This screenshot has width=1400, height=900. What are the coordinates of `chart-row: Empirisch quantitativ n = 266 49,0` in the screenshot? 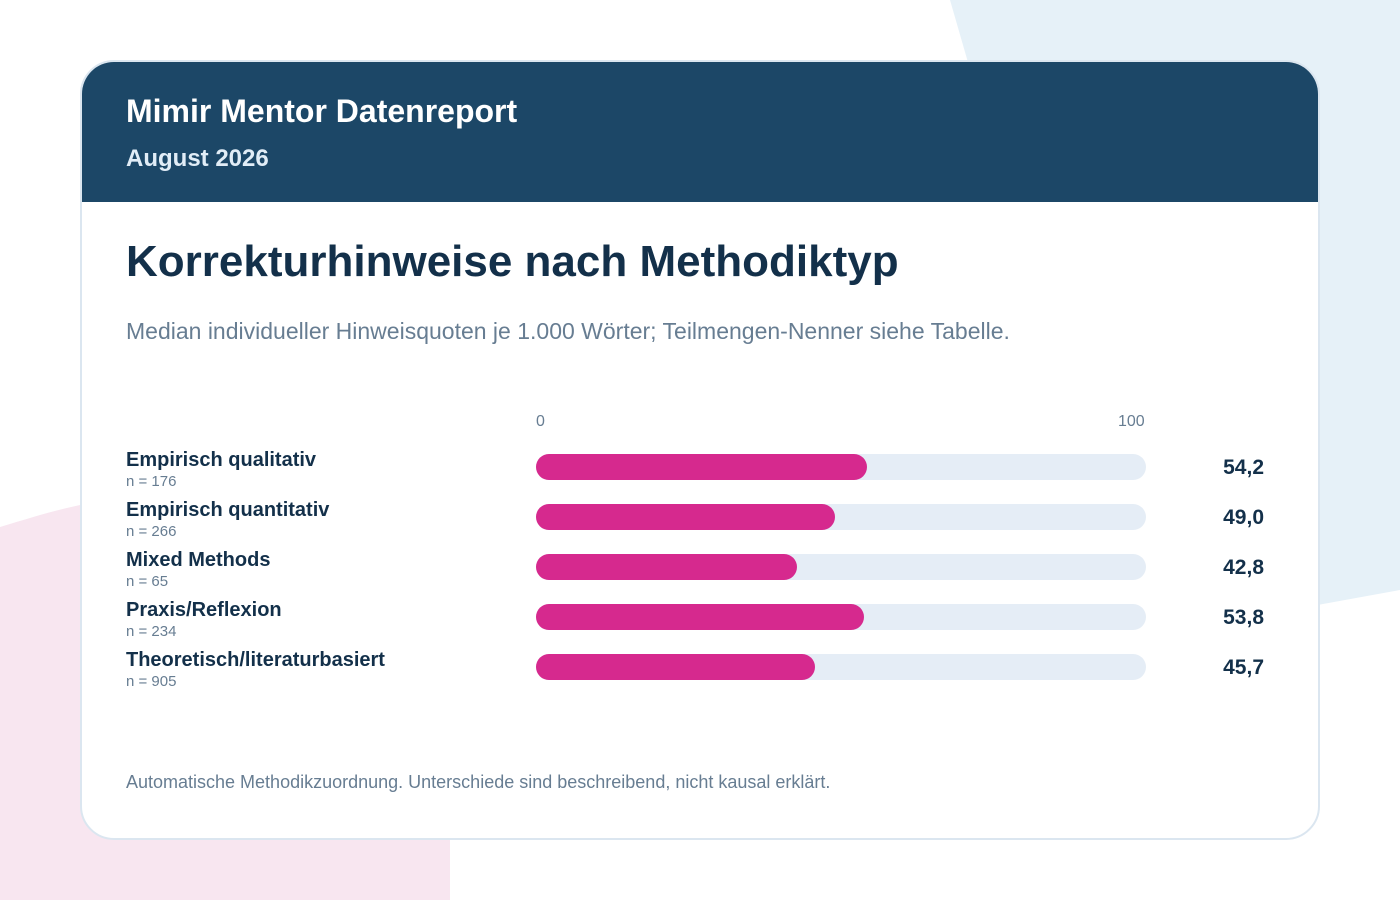 It's located at (700, 523).